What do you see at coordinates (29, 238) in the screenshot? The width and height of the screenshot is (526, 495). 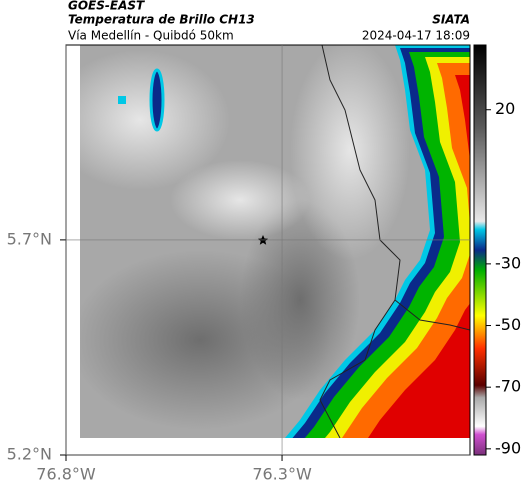 I see `lat-tick-label: 5.7°N` at bounding box center [29, 238].